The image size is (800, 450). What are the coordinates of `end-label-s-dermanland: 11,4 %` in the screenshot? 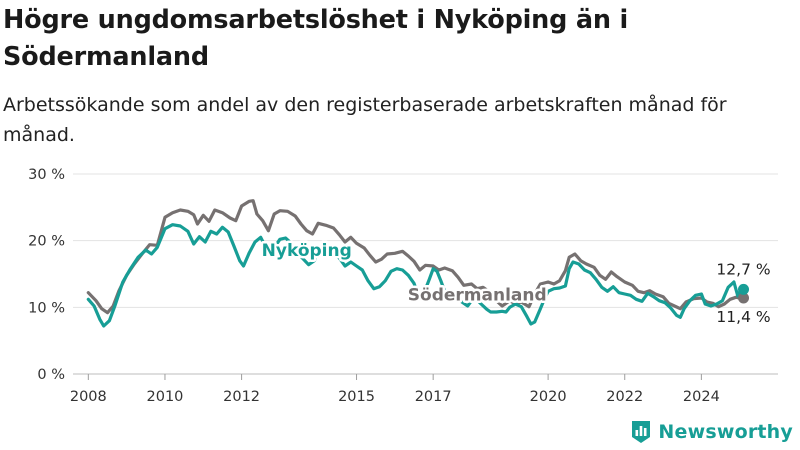 It's located at (743, 317).